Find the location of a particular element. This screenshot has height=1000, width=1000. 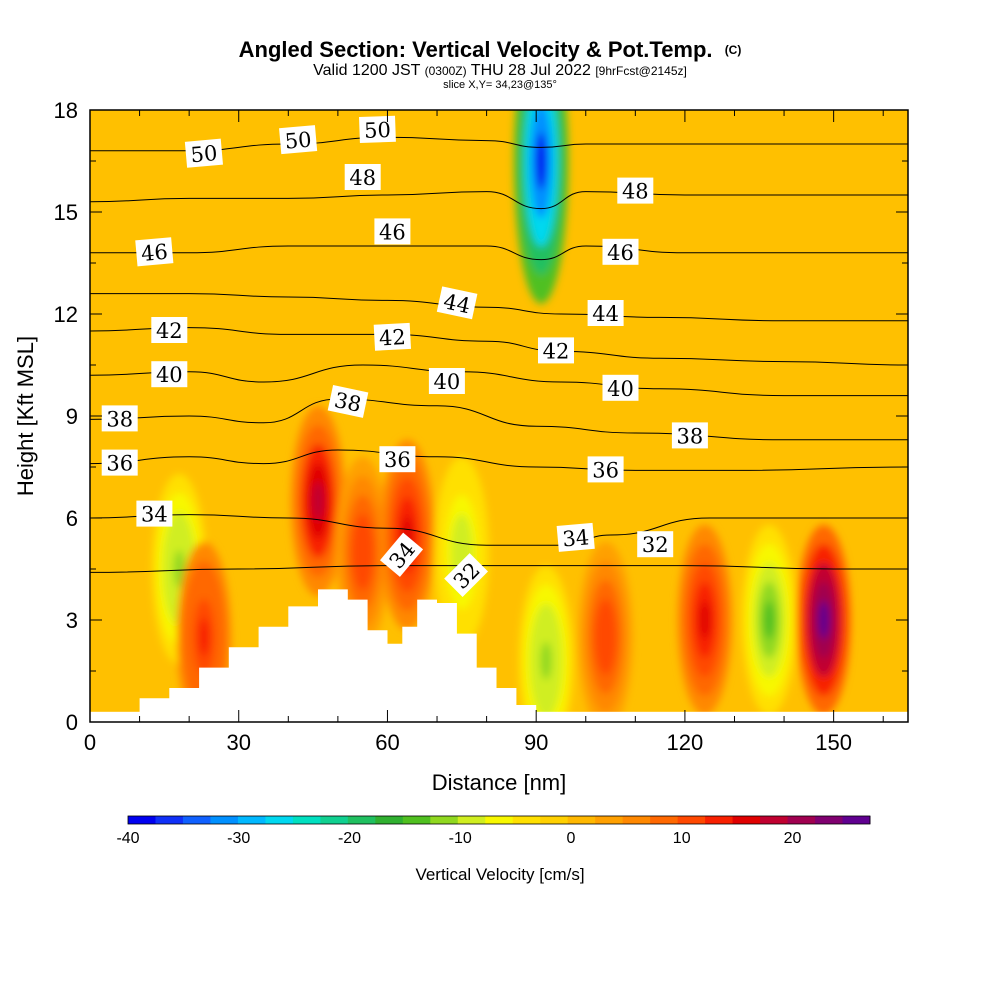

contour-label: 32 is located at coordinates (655, 544).